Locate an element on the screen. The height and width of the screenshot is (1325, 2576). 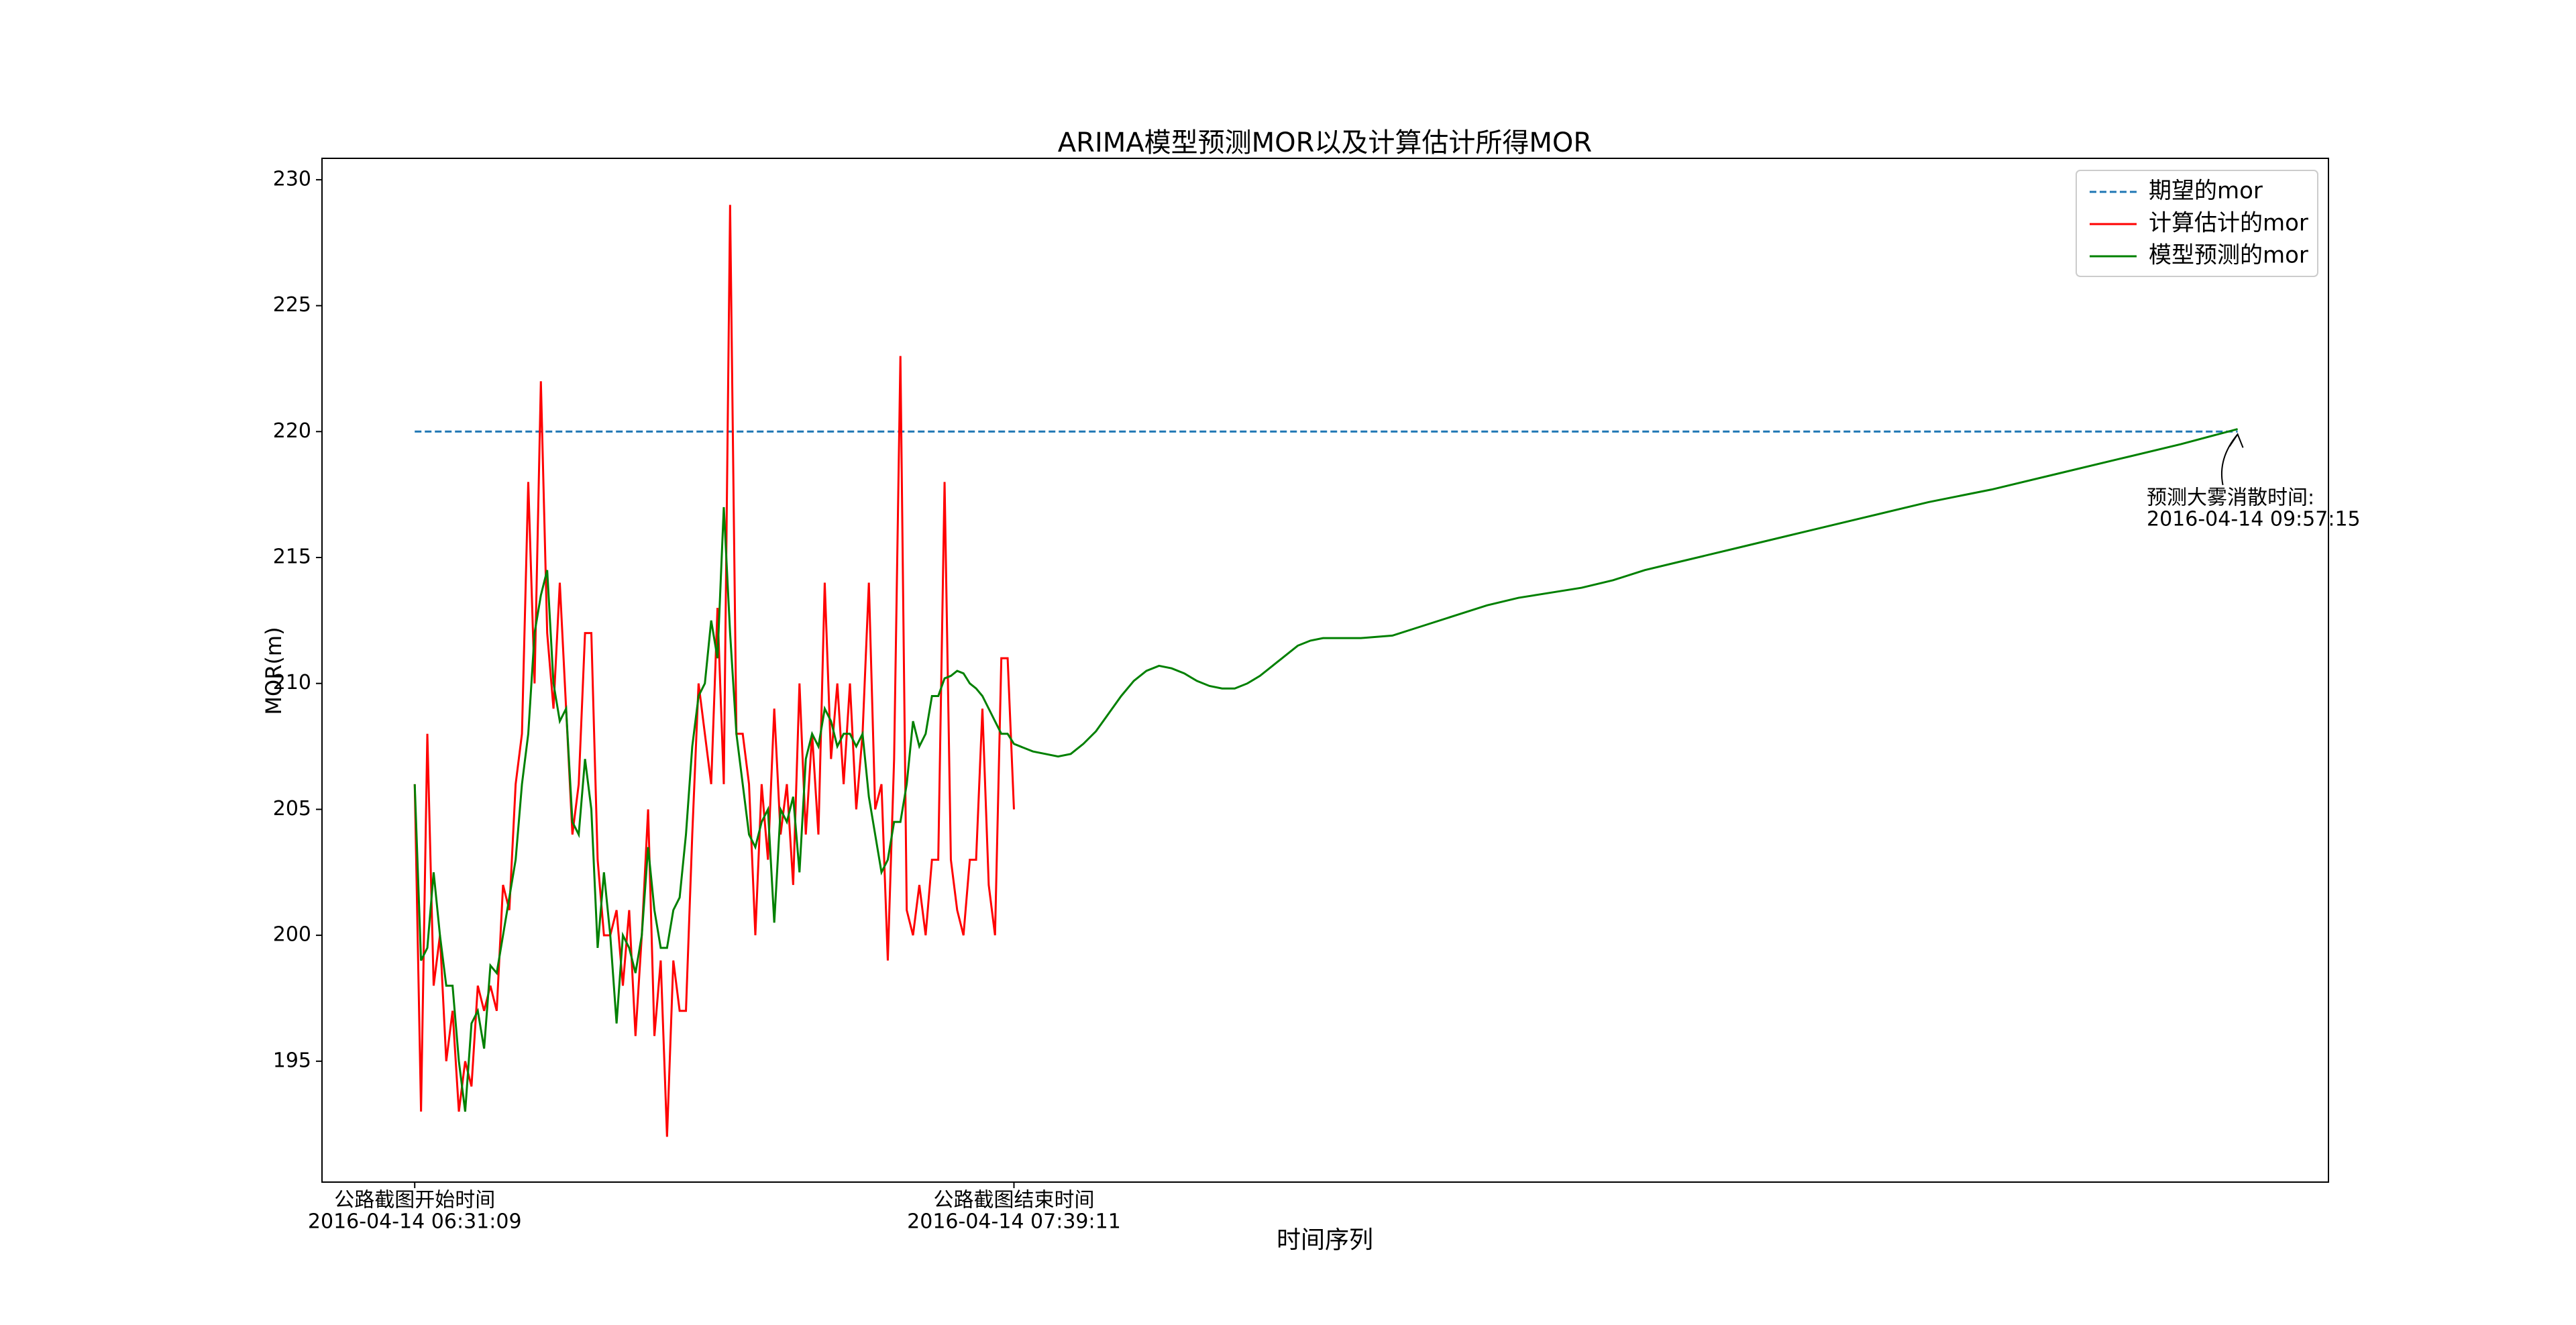
y-tick-label: 215 is located at coordinates (292, 557).